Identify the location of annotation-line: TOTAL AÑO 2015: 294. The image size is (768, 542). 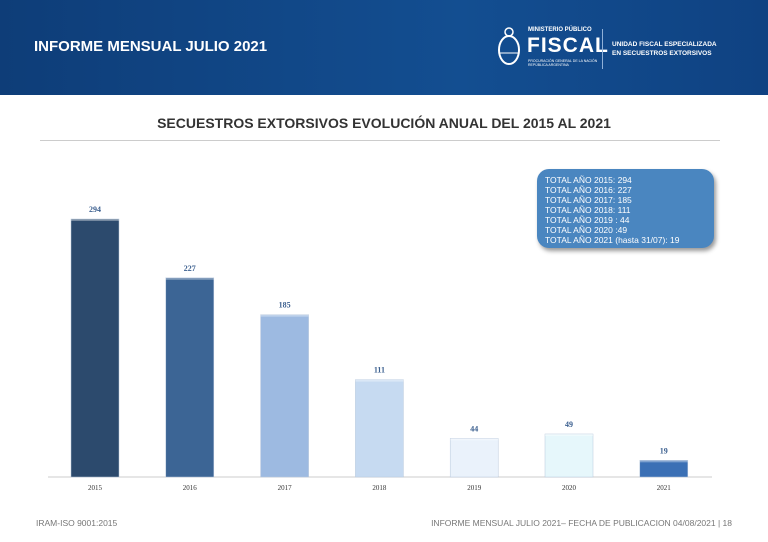
(588, 180).